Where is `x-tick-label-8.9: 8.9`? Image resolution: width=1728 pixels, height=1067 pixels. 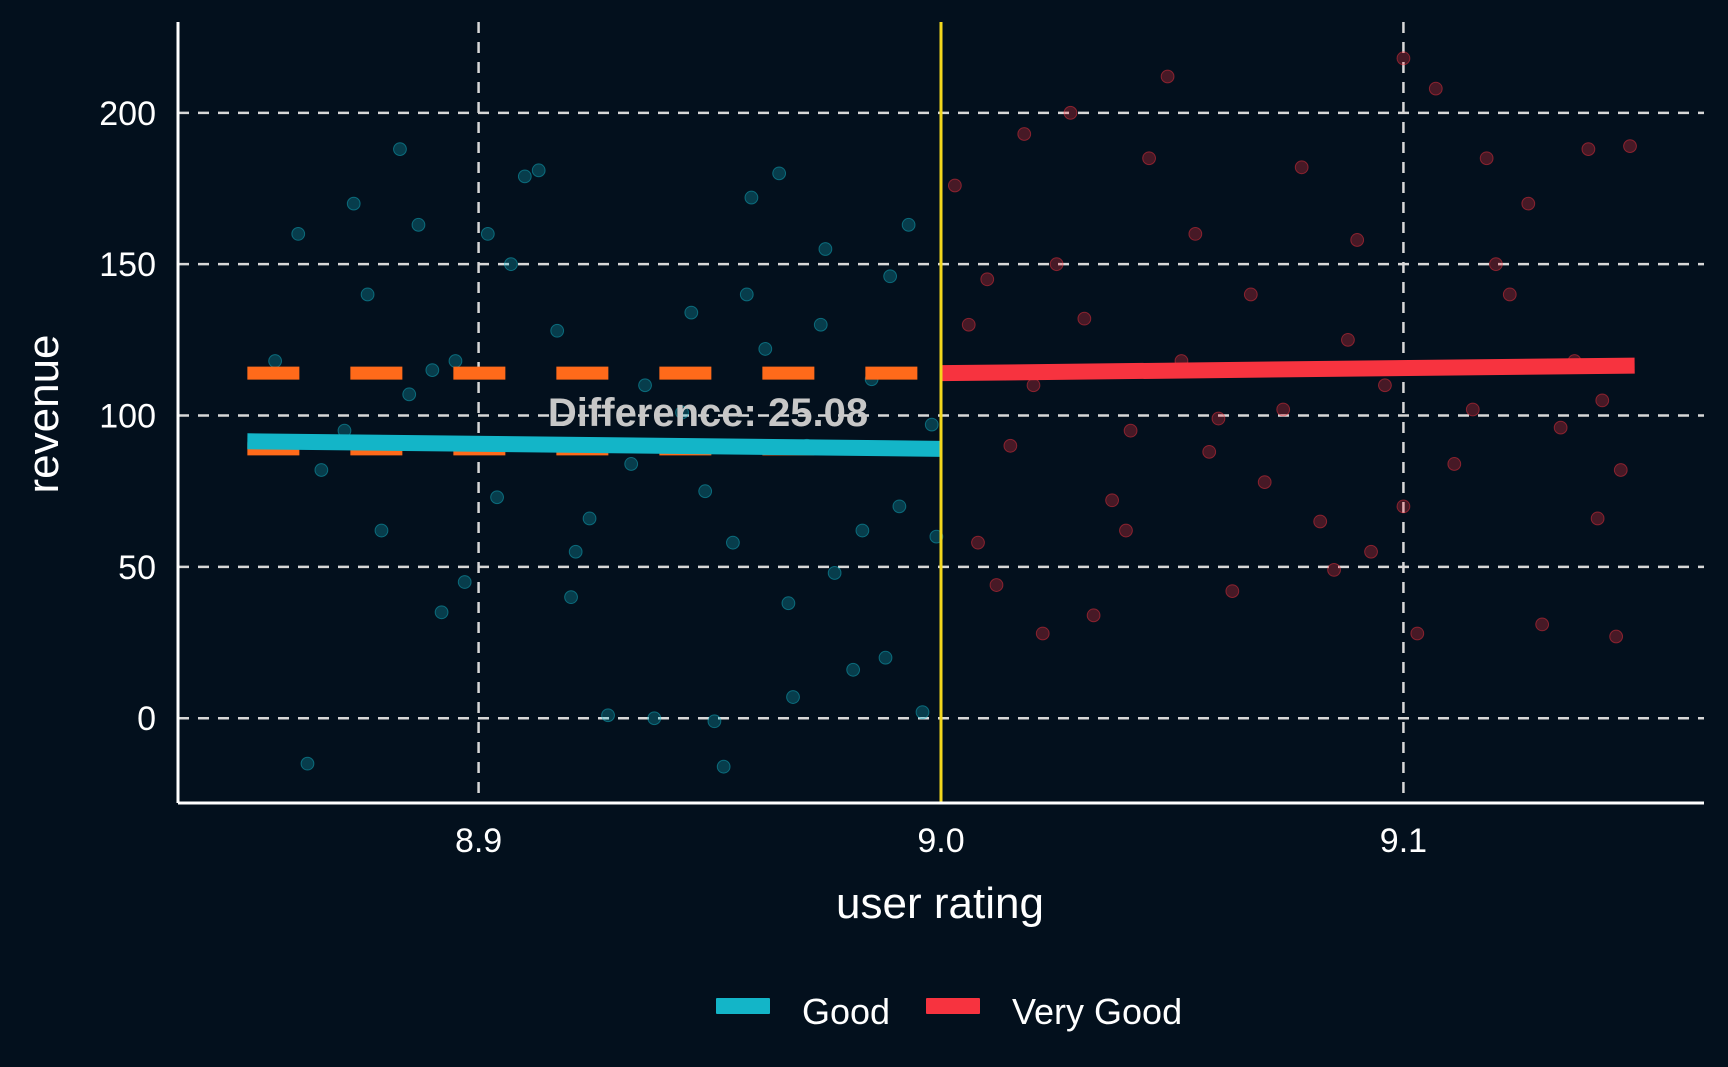 x-tick-label-8.9: 8.9 is located at coordinates (478, 841).